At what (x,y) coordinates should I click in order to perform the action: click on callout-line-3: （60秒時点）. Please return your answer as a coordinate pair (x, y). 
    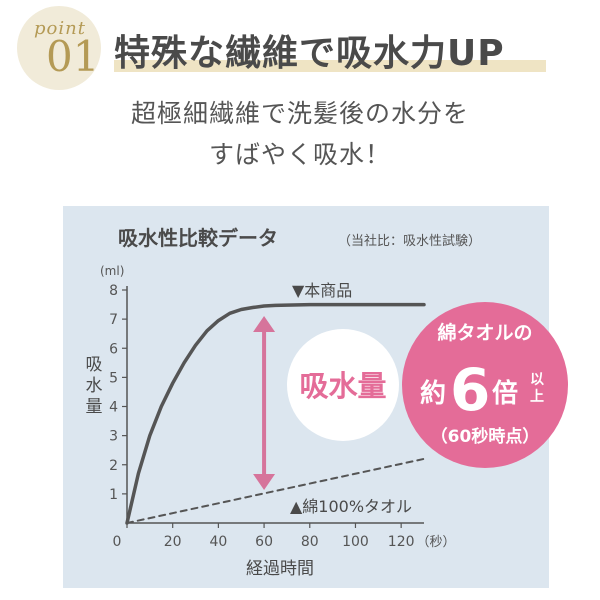
    Looking at the image, I should click on (485, 436).